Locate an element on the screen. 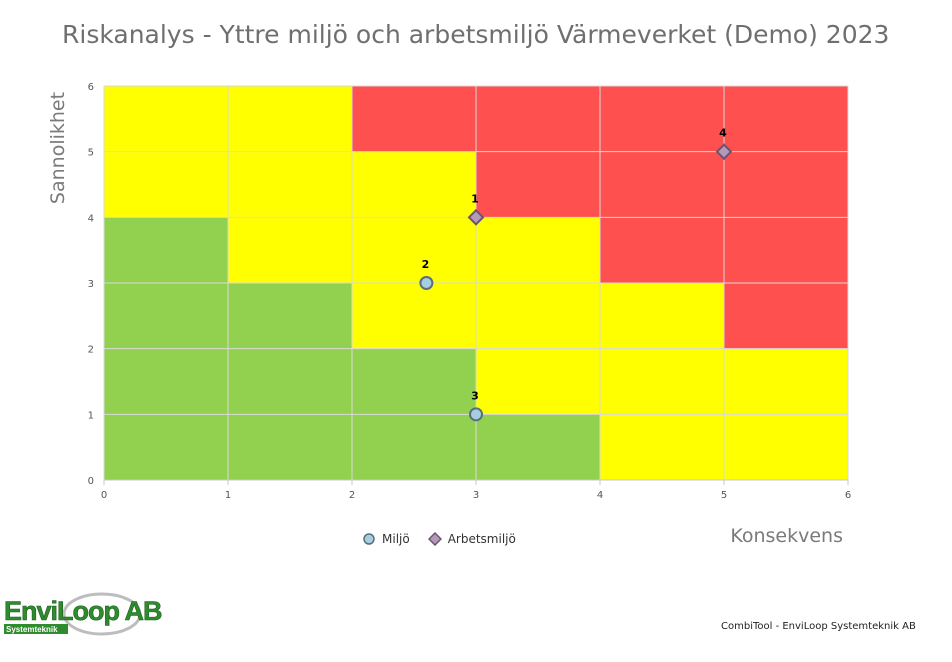  legend-item-miljo: Miljö is located at coordinates (386, 539).